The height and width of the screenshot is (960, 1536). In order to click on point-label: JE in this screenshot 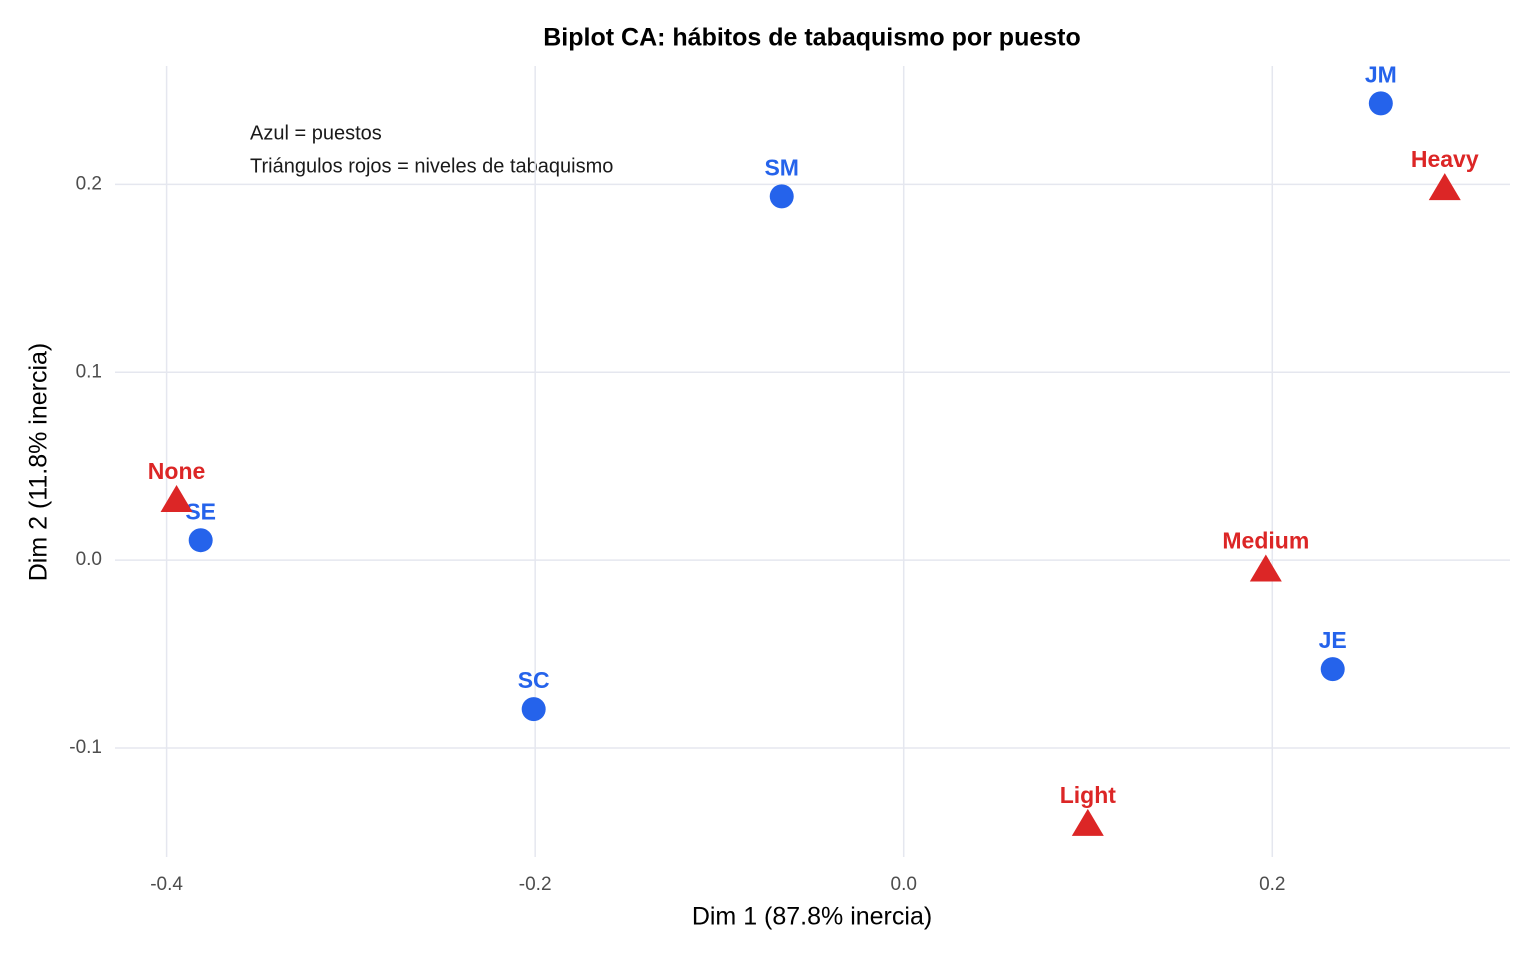, I will do `click(1333, 640)`.